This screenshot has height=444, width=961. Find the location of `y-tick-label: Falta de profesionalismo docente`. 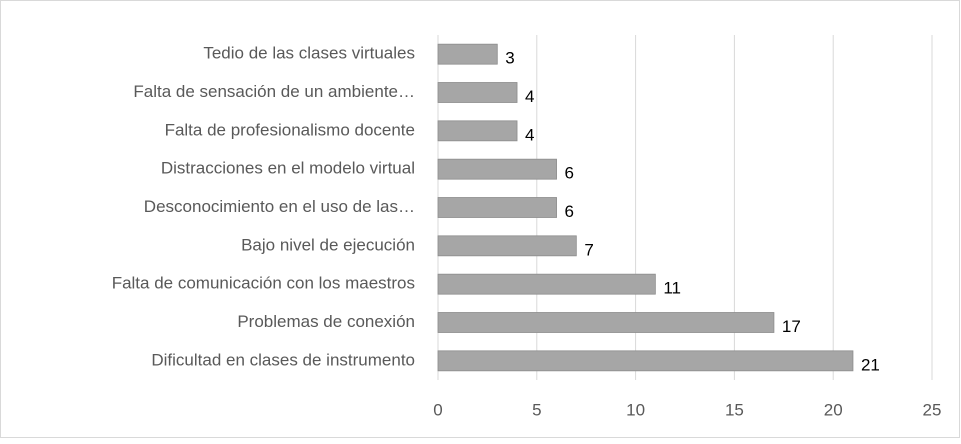

y-tick-label: Falta de profesionalismo docente is located at coordinates (290, 129).